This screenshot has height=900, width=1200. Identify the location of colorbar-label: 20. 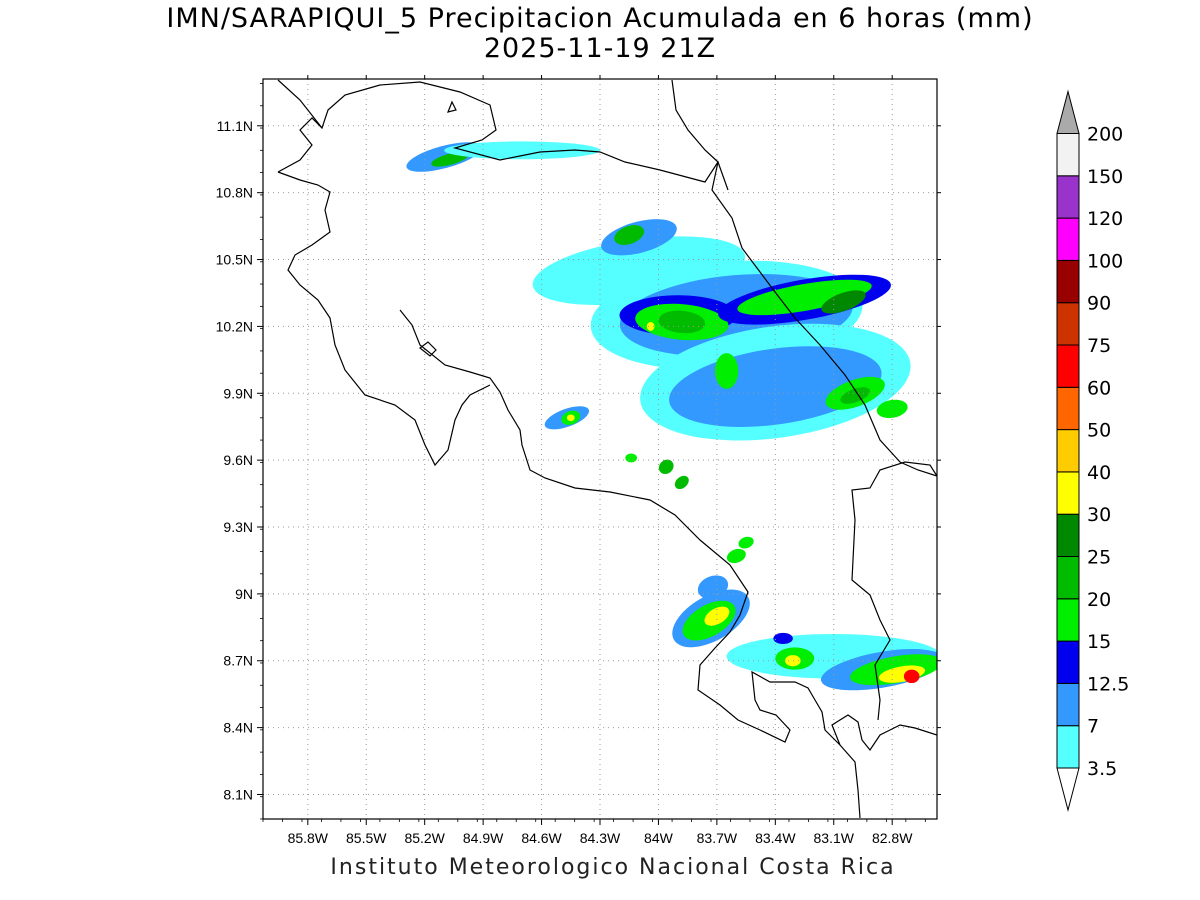
(1099, 600).